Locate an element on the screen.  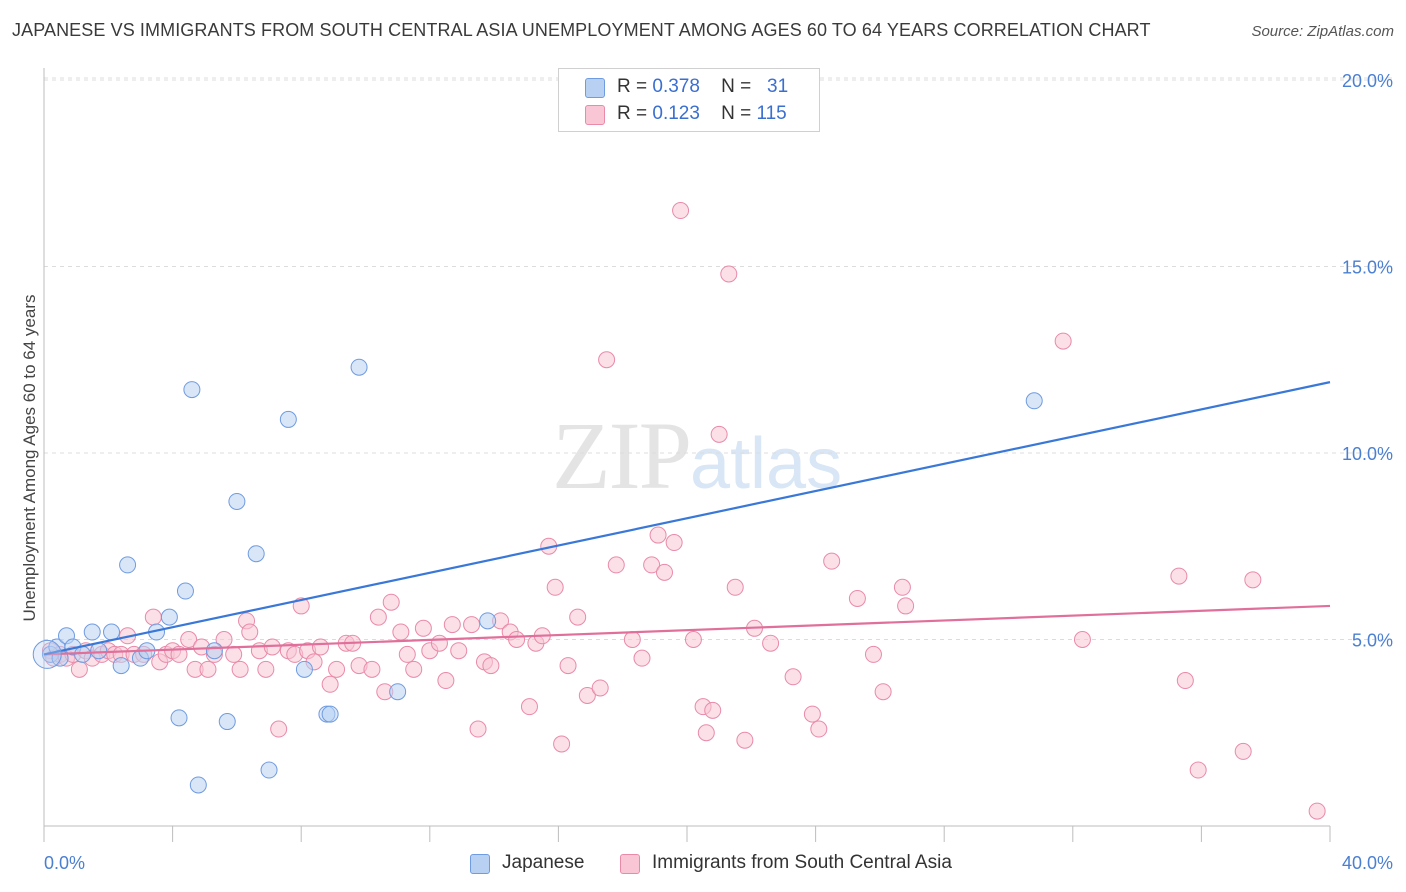
y-tick-label: 10.0% is located at coordinates (1367, 454).